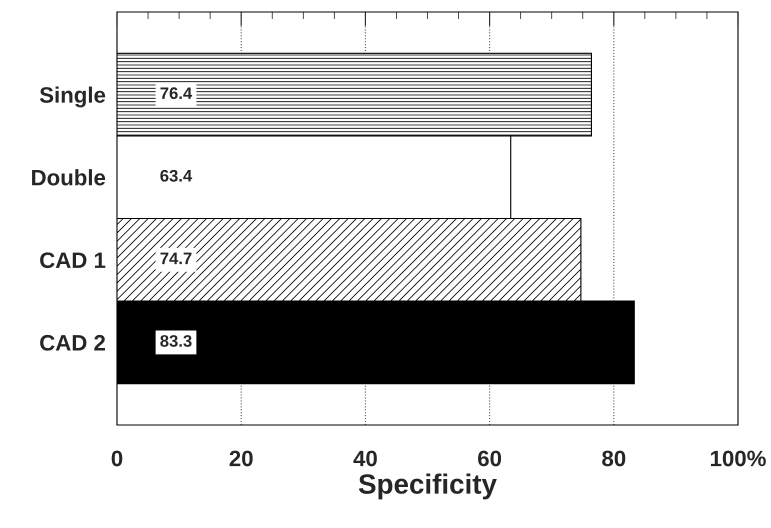  Describe the element at coordinates (738, 458) in the screenshot. I see `x-tick-label: 100%` at that location.